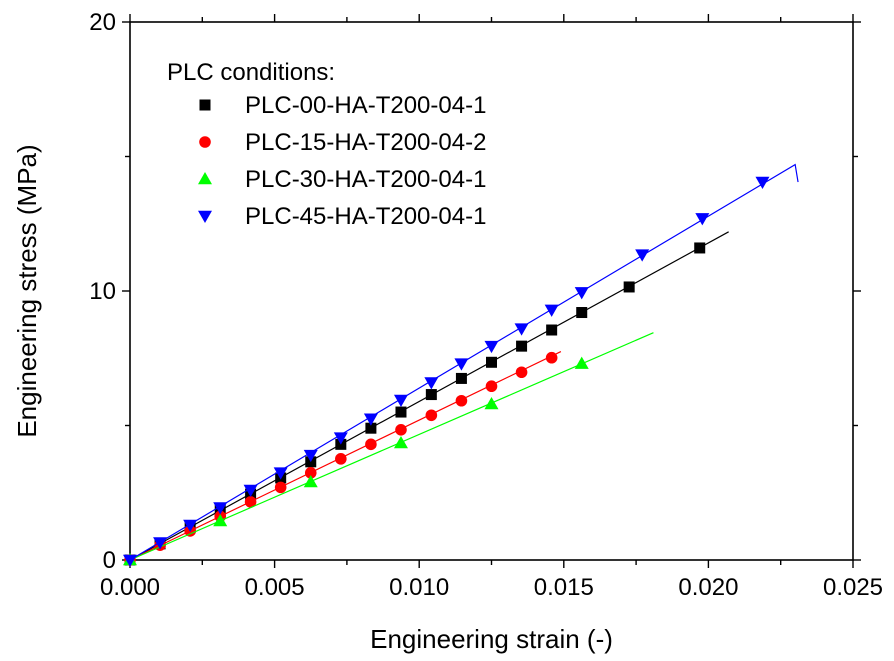 The height and width of the screenshot is (661, 894). What do you see at coordinates (130, 587) in the screenshot?
I see `x-tick-label: 0.000` at bounding box center [130, 587].